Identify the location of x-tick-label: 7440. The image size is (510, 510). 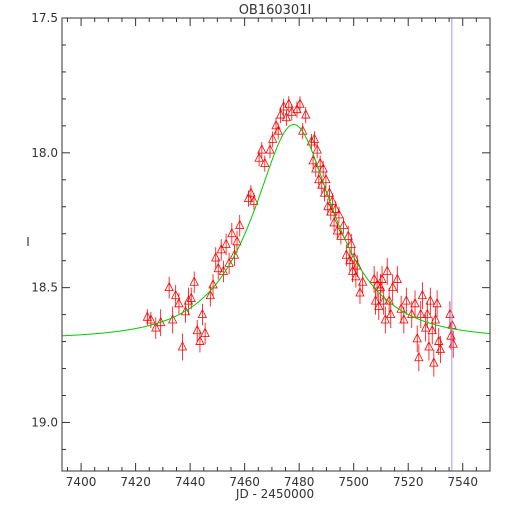
(190, 482).